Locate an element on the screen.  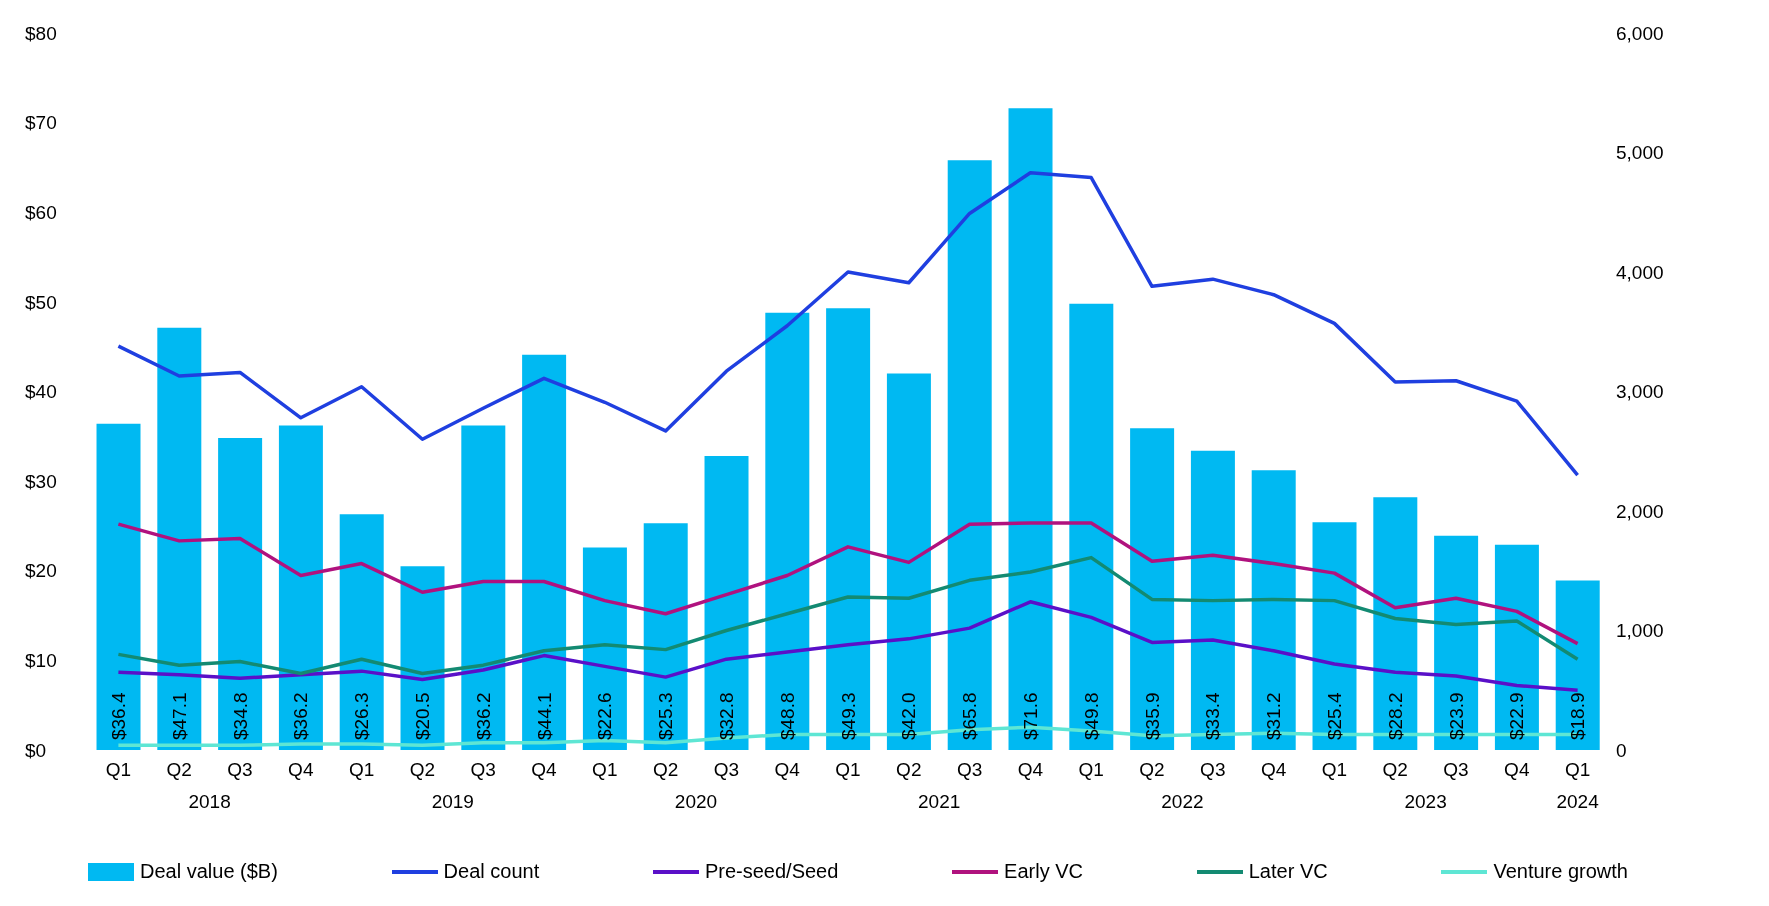
y-tick-label: $20 is located at coordinates (41, 571).